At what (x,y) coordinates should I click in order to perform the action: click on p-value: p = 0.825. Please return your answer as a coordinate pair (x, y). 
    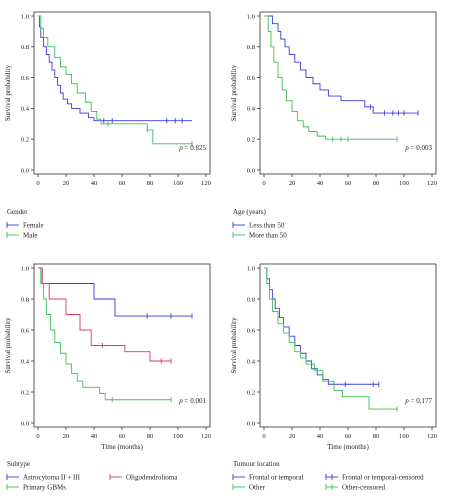
    Looking at the image, I should click on (192, 148).